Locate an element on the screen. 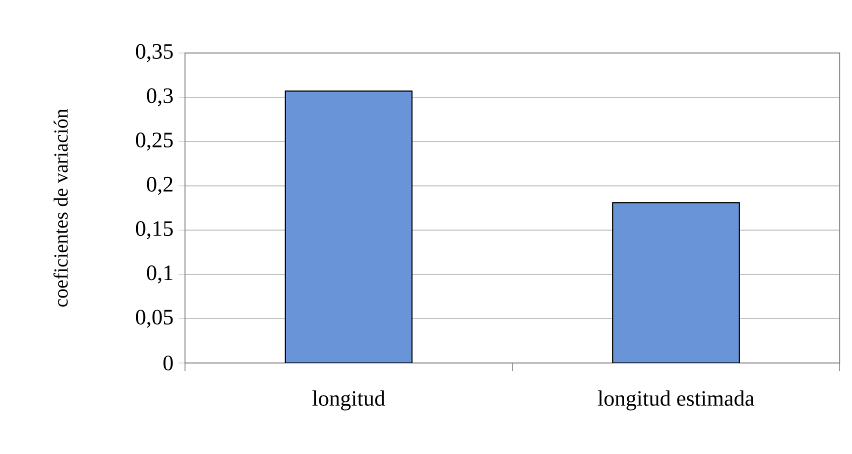  y-tick-label: 0,1 is located at coordinates (159, 274).